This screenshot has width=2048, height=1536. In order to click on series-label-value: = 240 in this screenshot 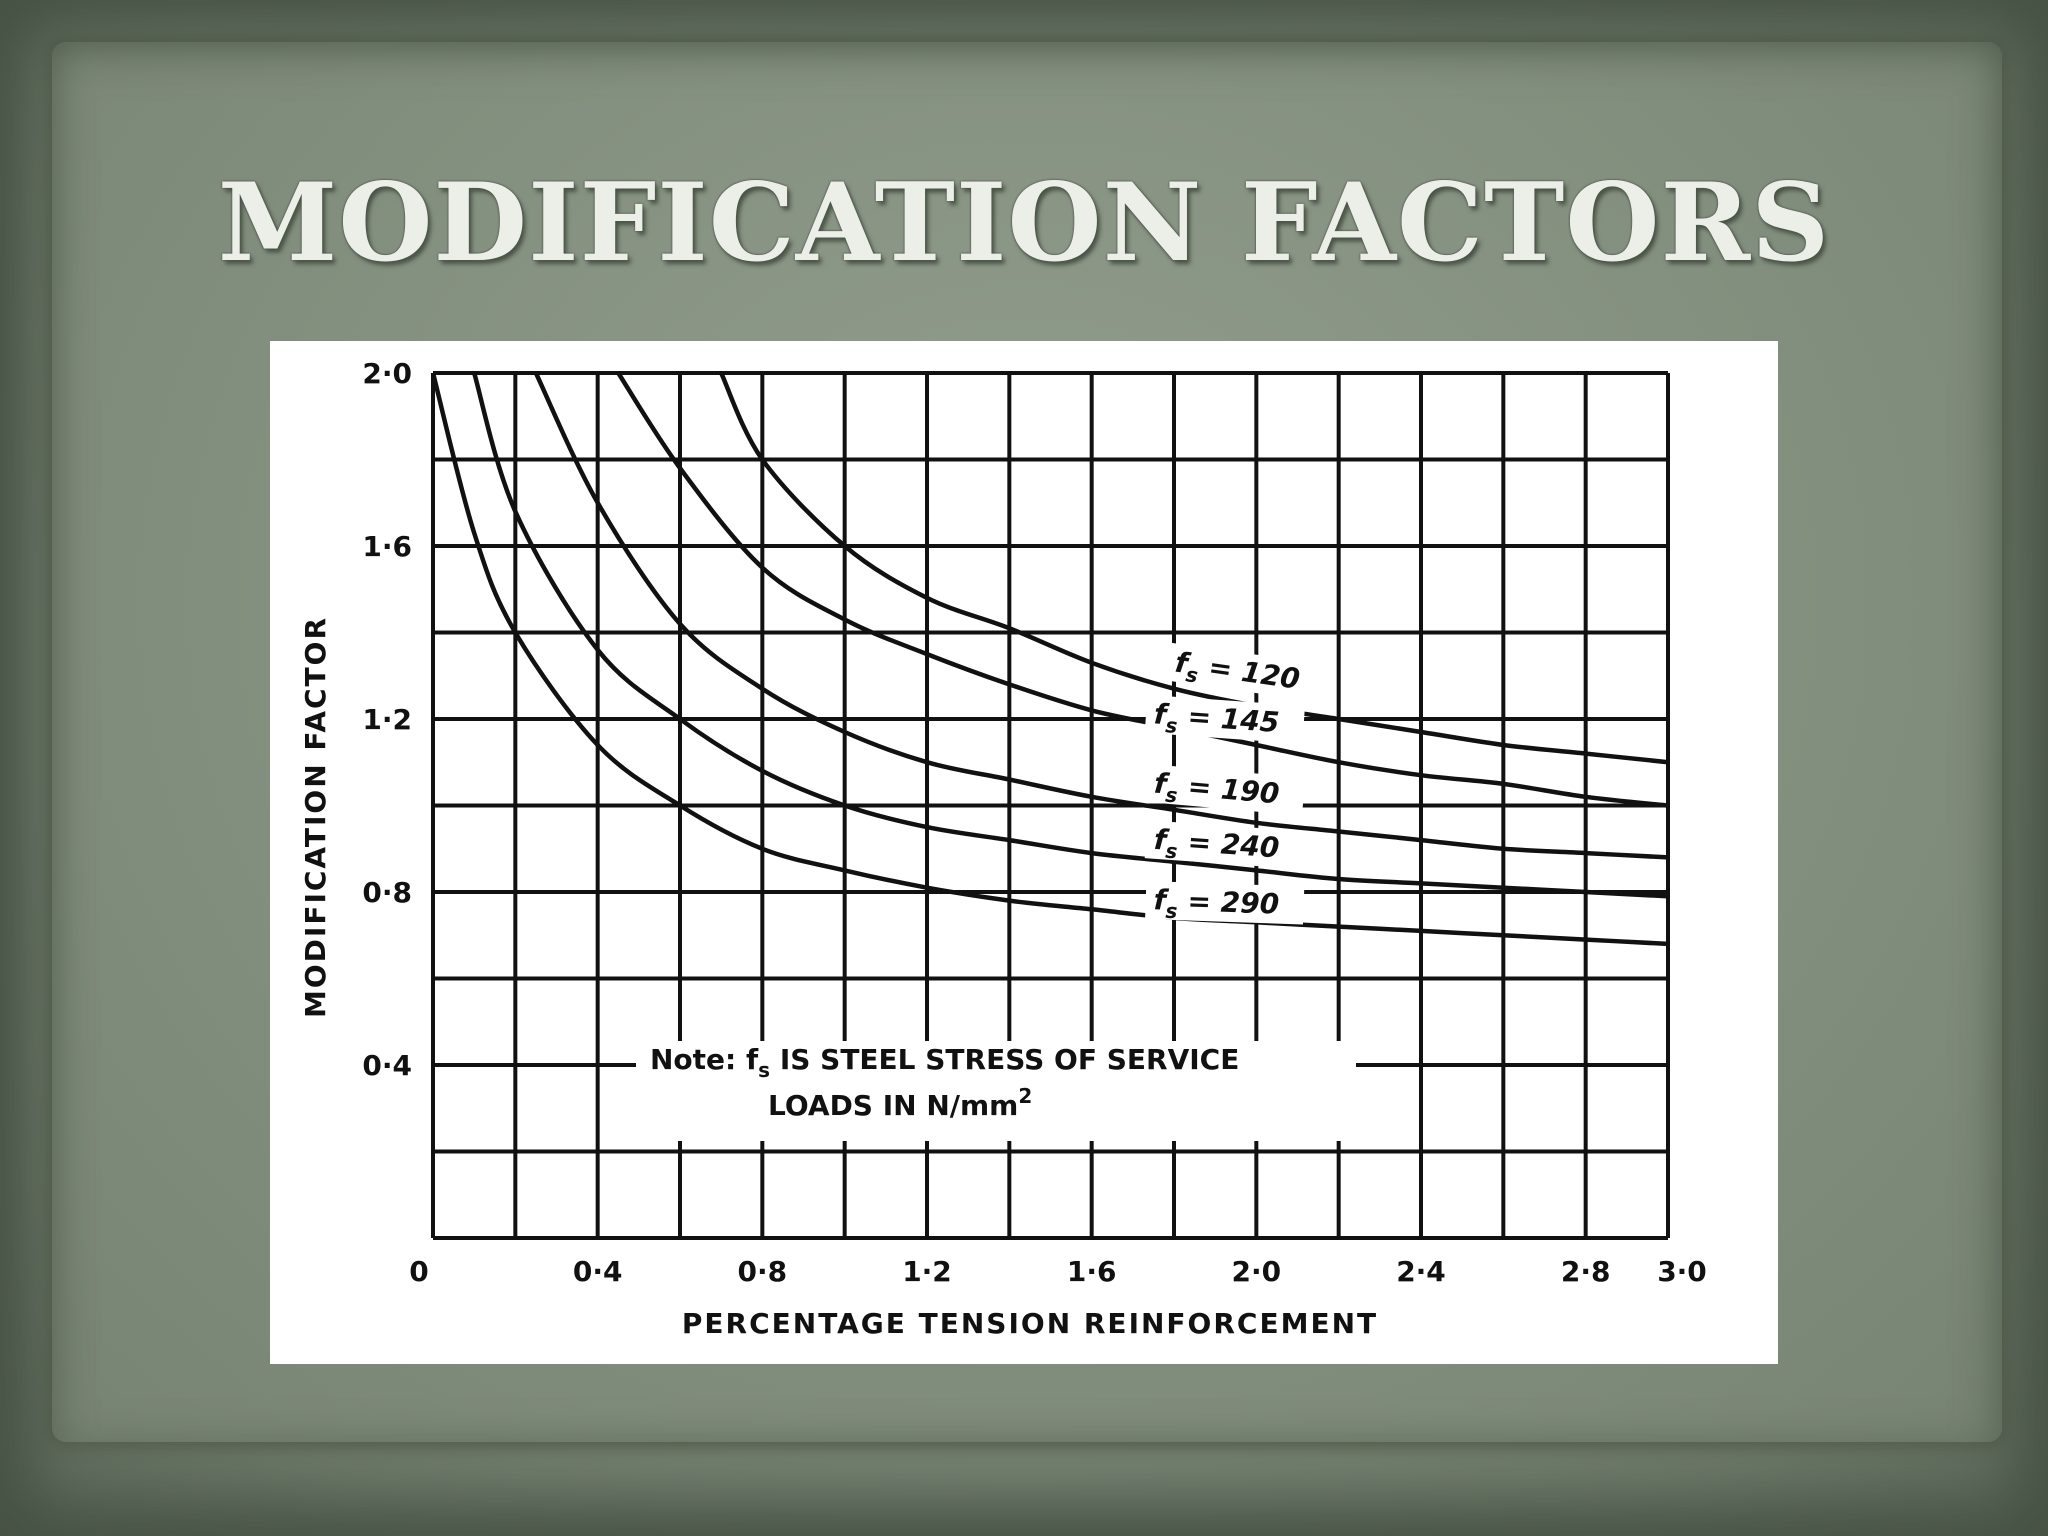, I will do `click(1228, 844)`.